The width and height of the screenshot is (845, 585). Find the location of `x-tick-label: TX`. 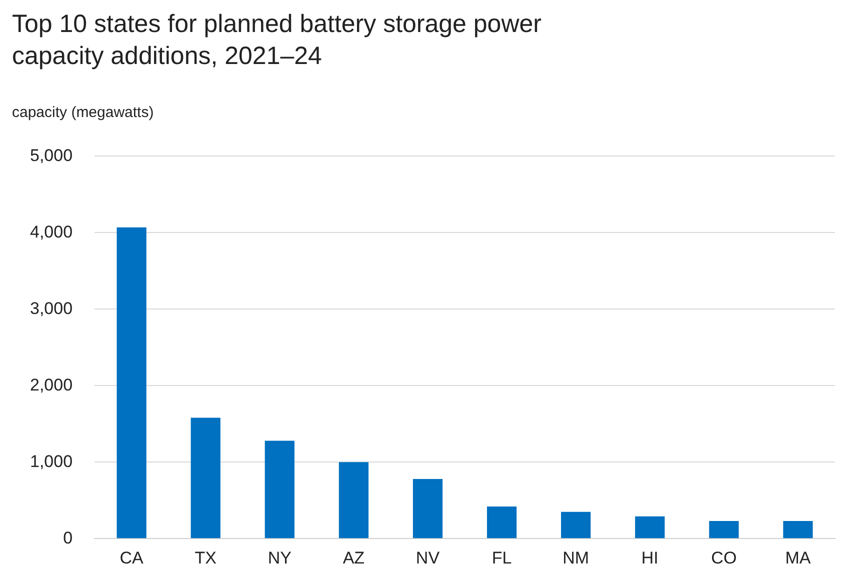

x-tick-label: TX is located at coordinates (205, 558).